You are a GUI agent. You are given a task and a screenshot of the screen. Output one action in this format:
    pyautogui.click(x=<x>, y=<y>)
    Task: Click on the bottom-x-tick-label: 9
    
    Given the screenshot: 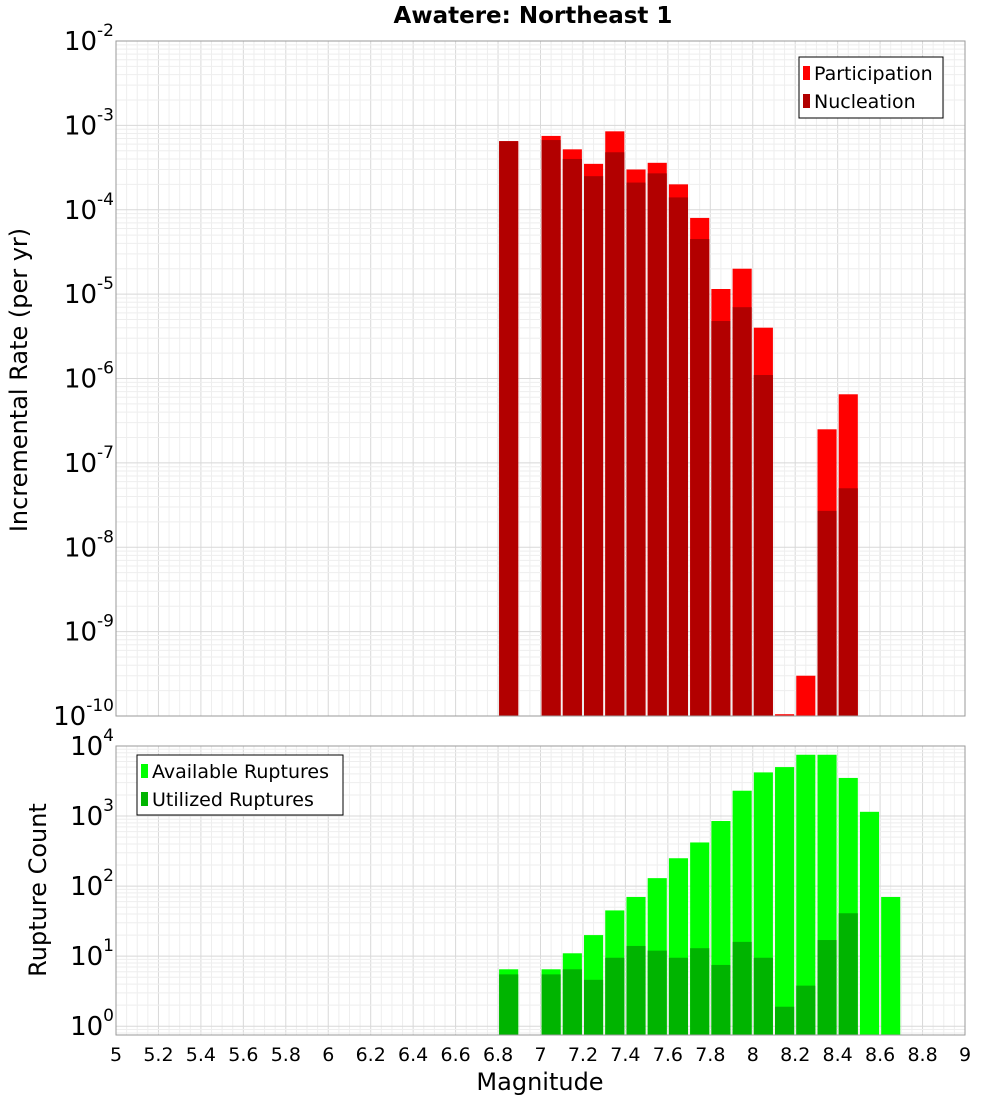 What is the action you would take?
    pyautogui.click(x=965, y=1055)
    